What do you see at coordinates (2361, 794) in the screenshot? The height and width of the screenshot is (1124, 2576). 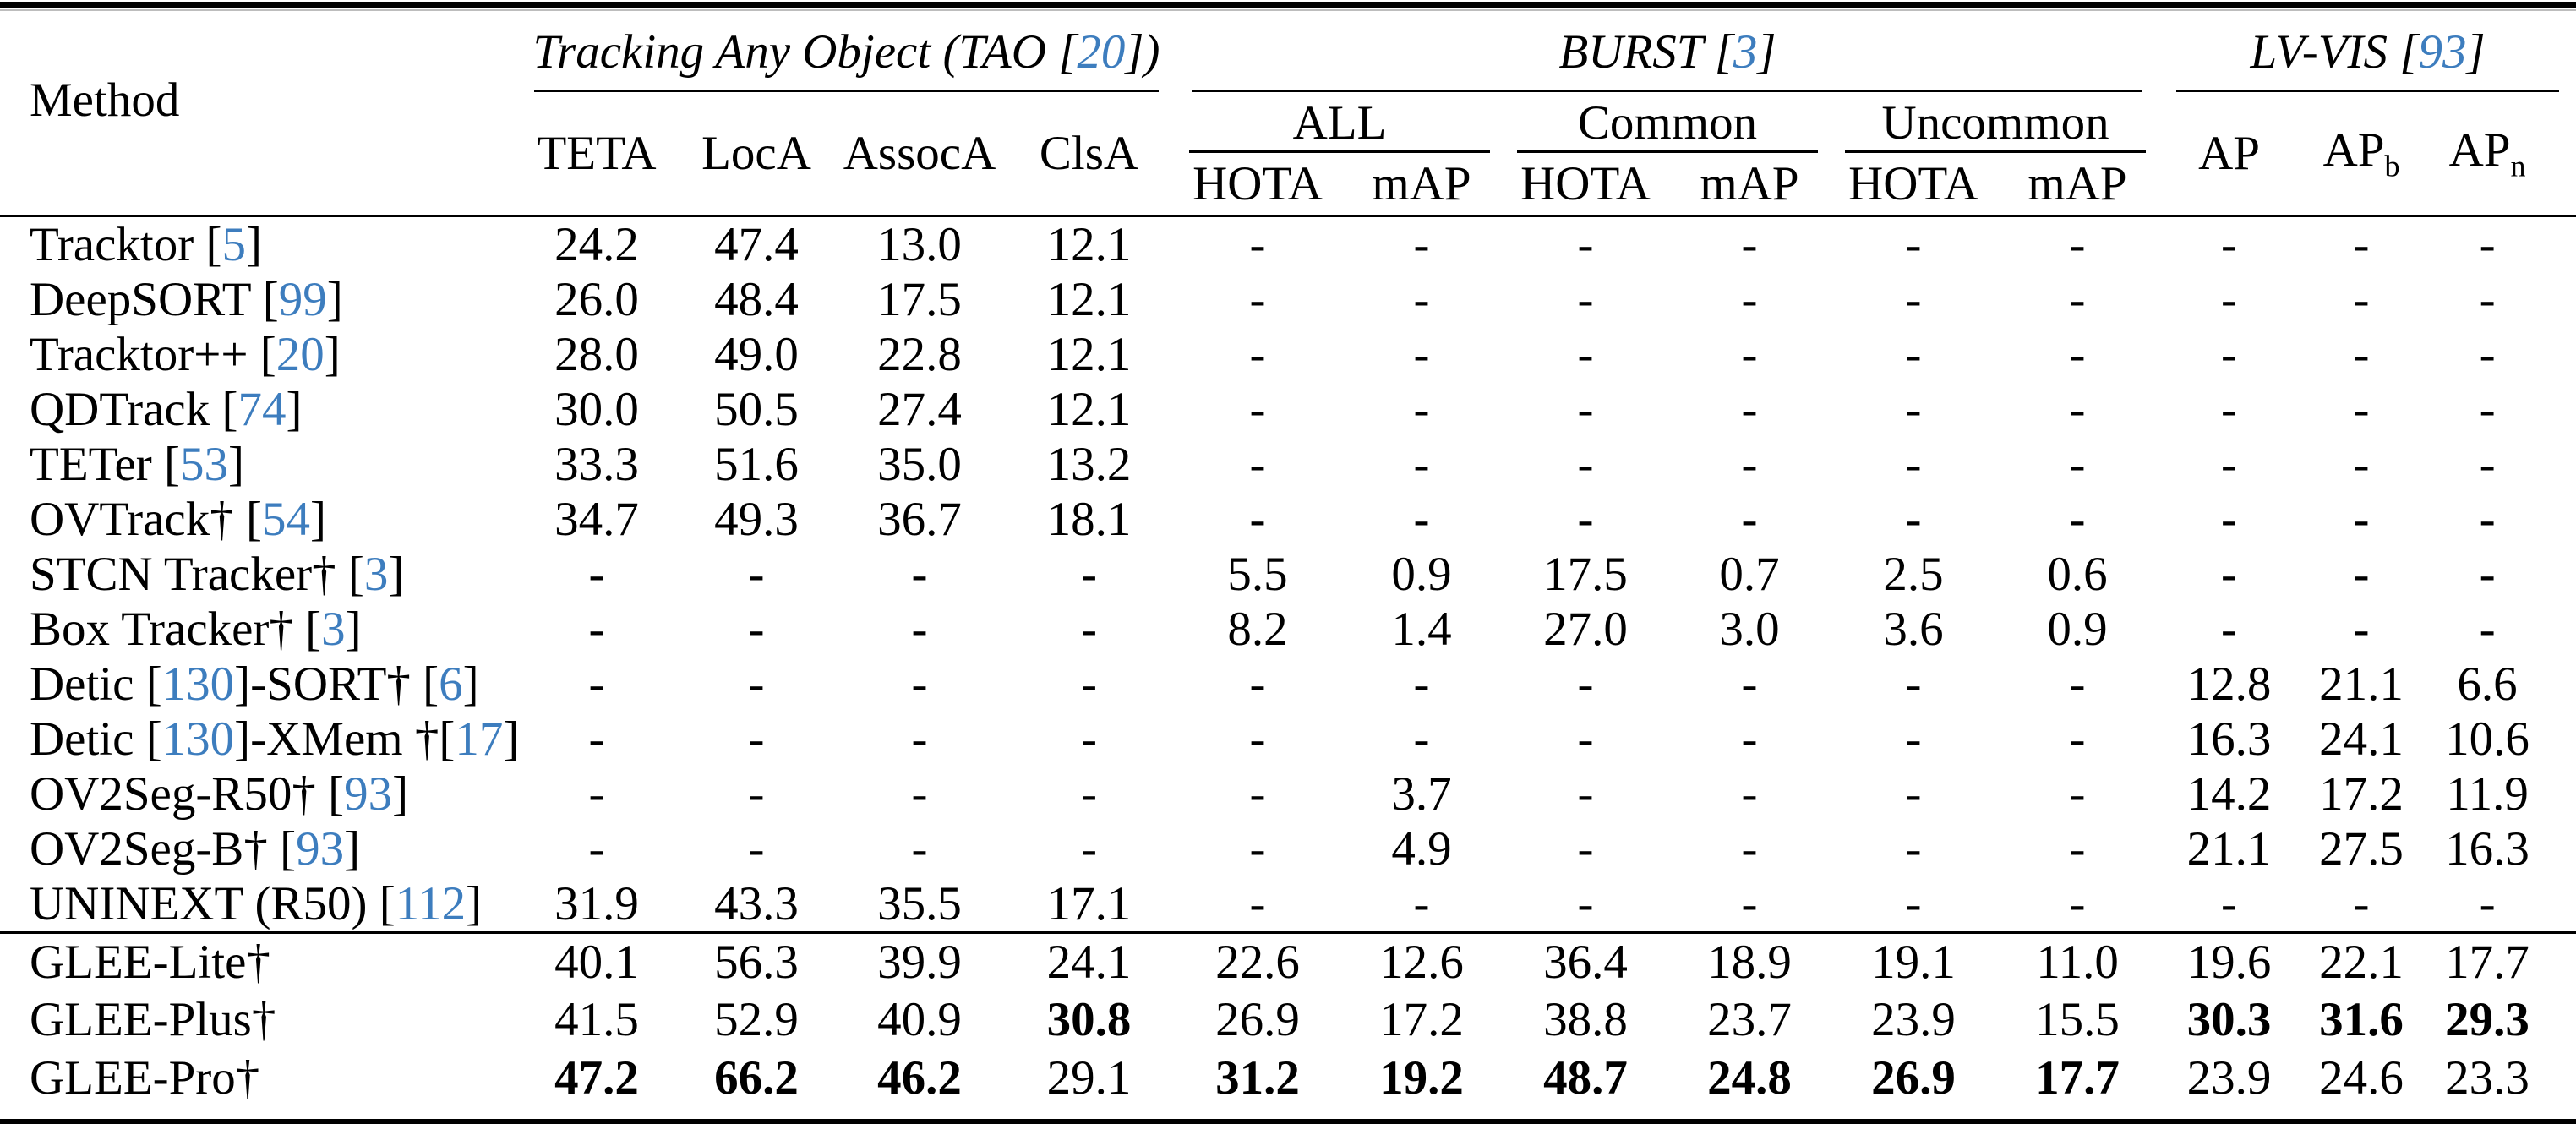 I see `value-cell: 17.2` at bounding box center [2361, 794].